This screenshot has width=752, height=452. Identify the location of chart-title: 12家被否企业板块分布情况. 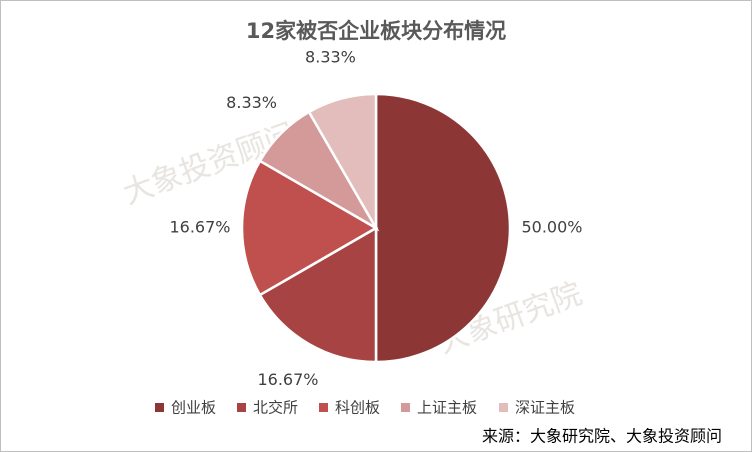
(376, 31).